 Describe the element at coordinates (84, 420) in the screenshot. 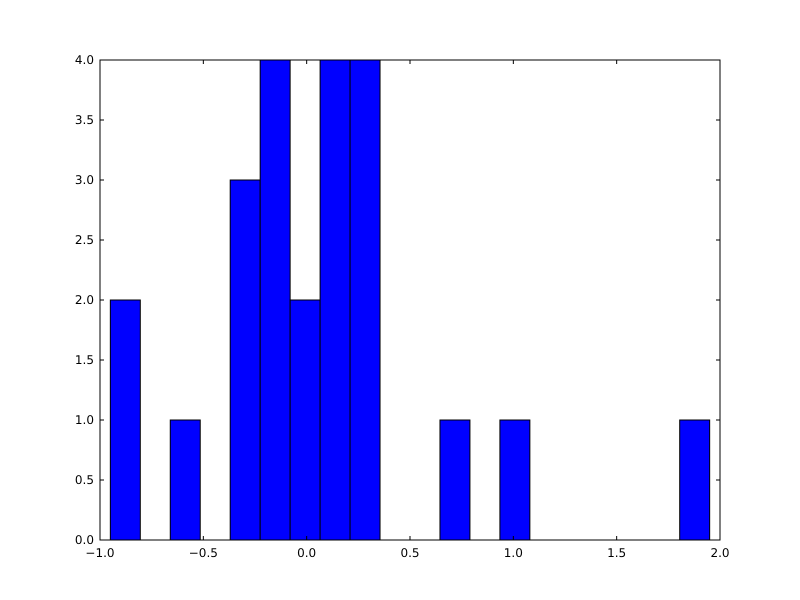

I see `y-tick-label: 1.0` at that location.